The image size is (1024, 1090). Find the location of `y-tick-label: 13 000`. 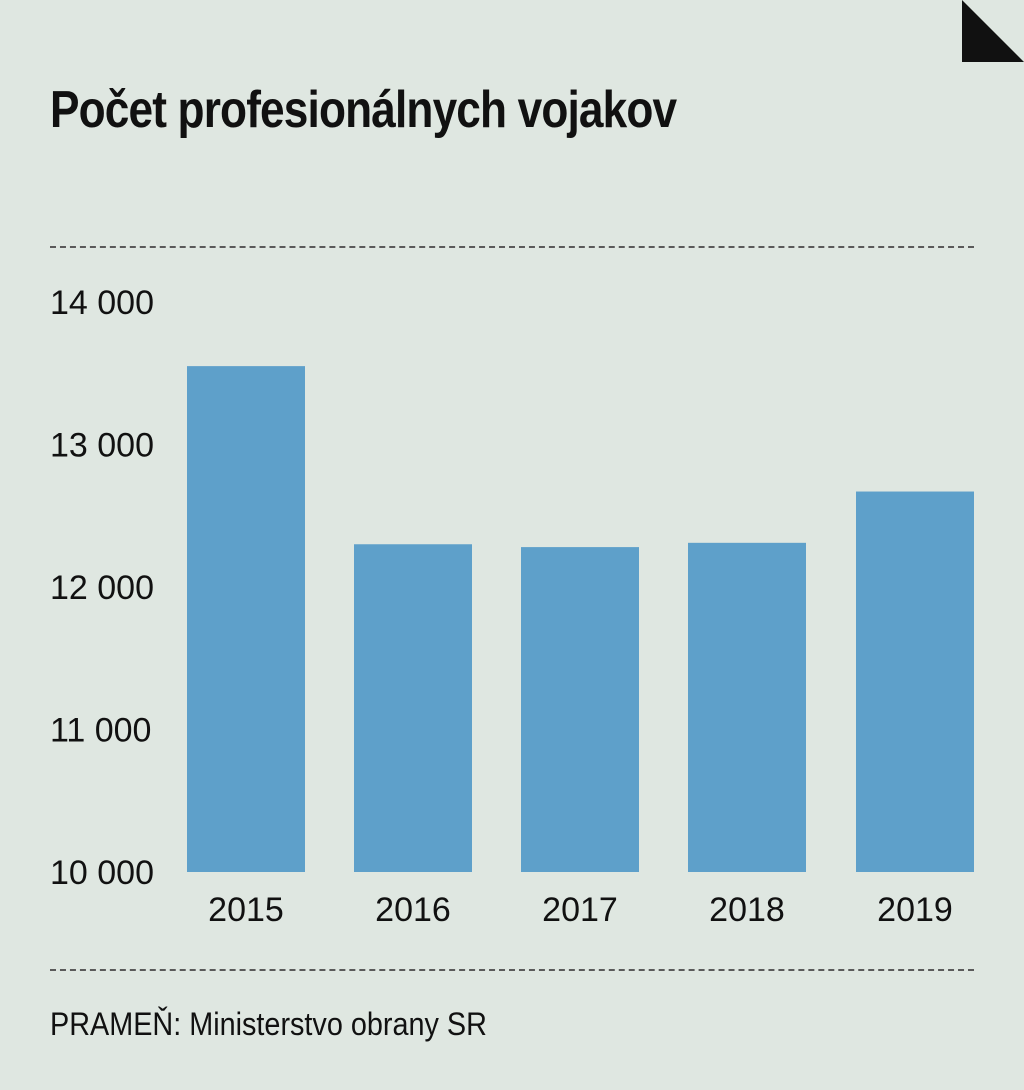

y-tick-label: 13 000 is located at coordinates (102, 446).